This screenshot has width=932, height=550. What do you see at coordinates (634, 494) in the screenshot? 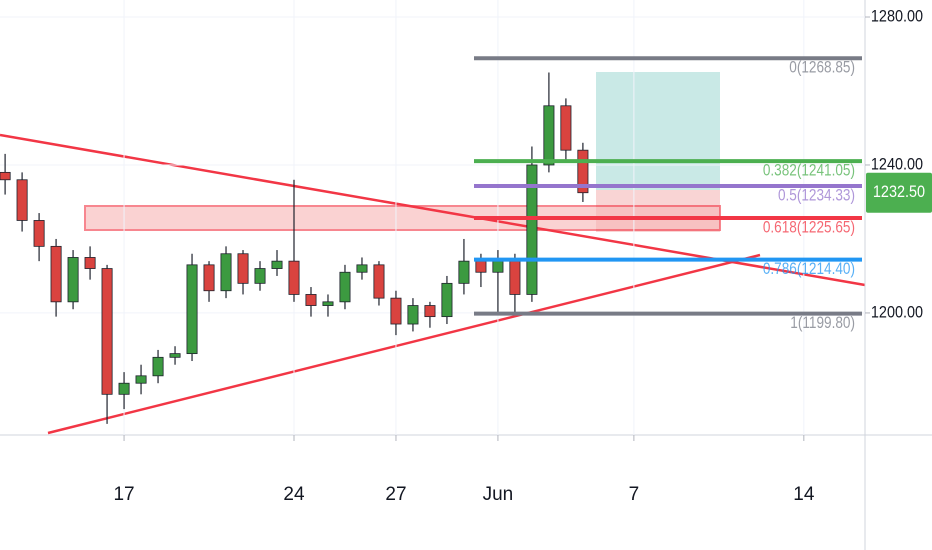
I see `x-tick-label: 7` at bounding box center [634, 494].